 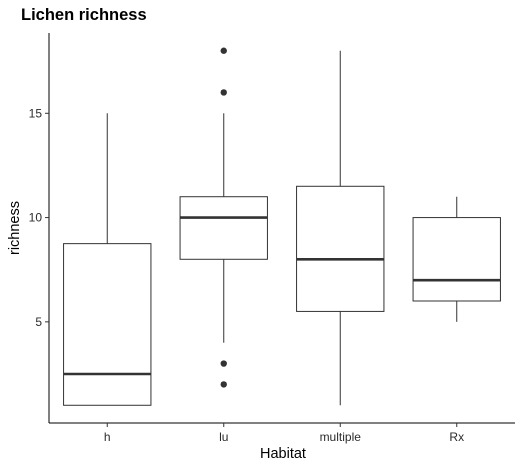 What do you see at coordinates (456, 437) in the screenshot?
I see `x-tick-label: Rx` at bounding box center [456, 437].